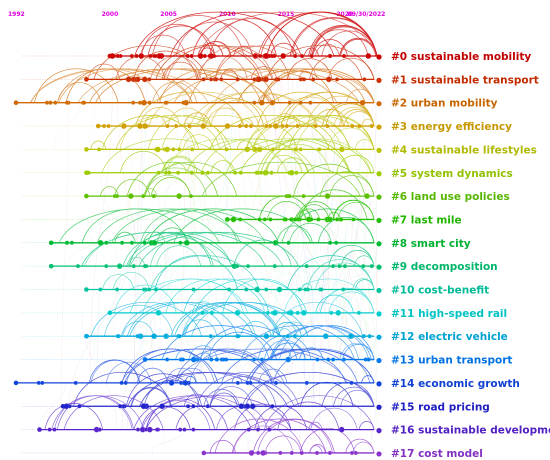 The height and width of the screenshot is (460, 550). I want to click on cluster-label-12: #12 electric vehicle, so click(449, 337).